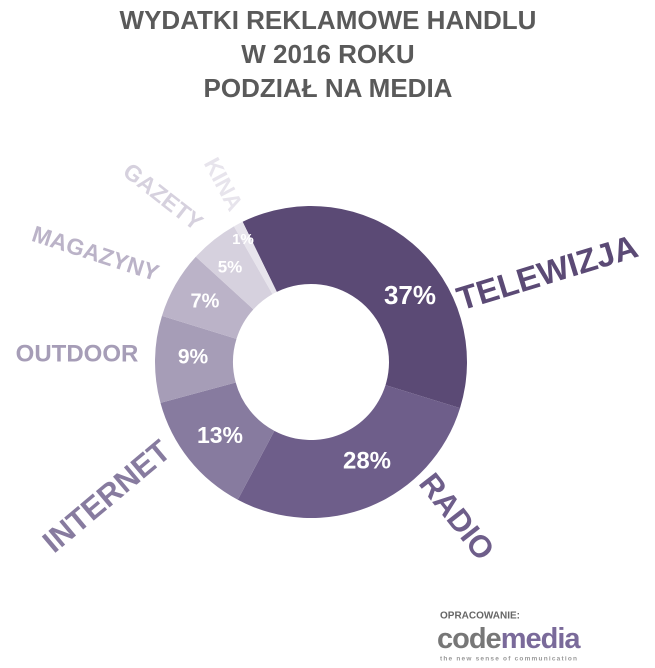  Describe the element at coordinates (328, 20) in the screenshot. I see `chart-title: WYDATKI REKLAMOWE HANDLU` at that location.